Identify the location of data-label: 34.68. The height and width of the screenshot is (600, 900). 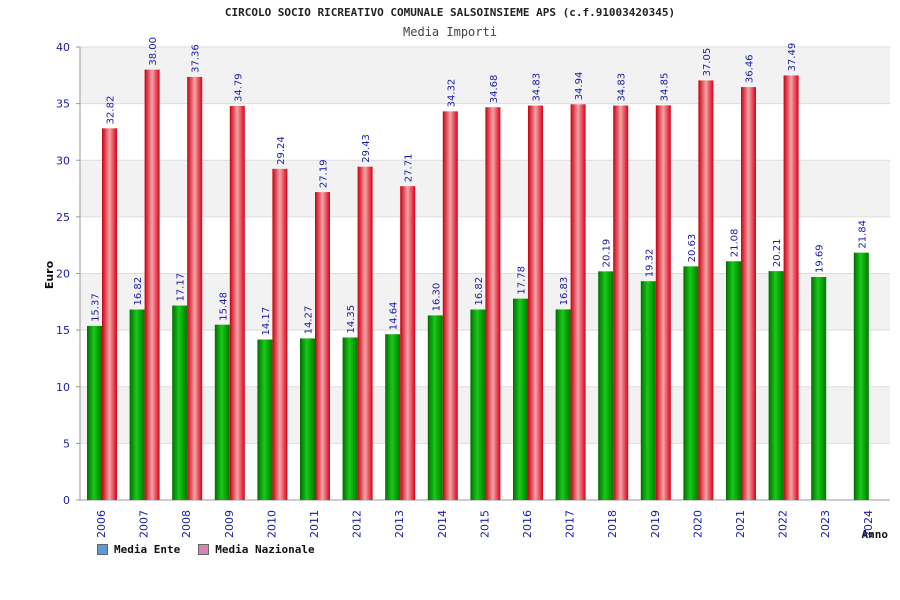
(494, 89).